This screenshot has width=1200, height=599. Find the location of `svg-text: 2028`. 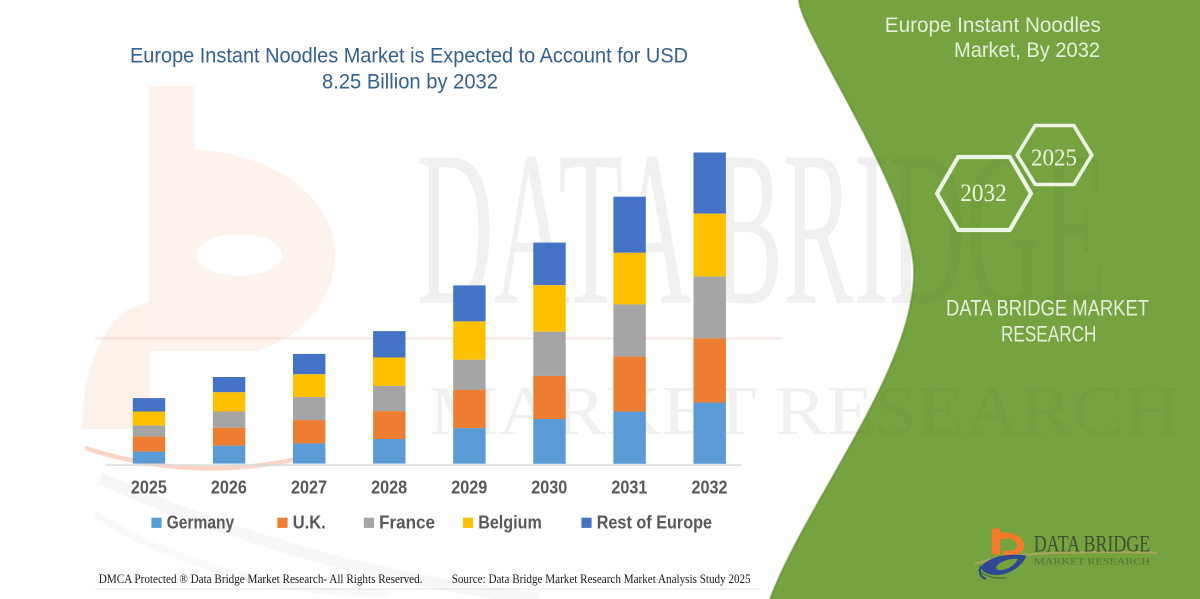

svg-text: 2028 is located at coordinates (389, 487).